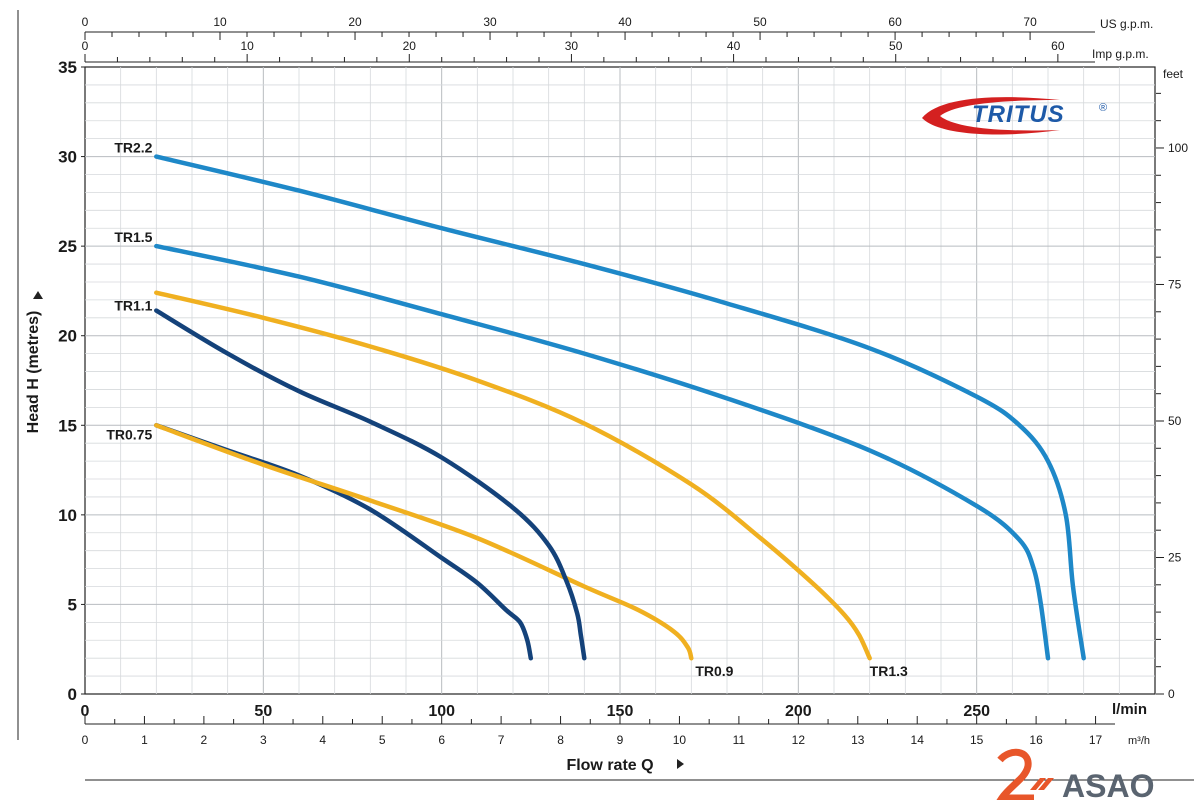 The height and width of the screenshot is (800, 1194). I want to click on asao-watermark: ASAO, so click(1075, 774).